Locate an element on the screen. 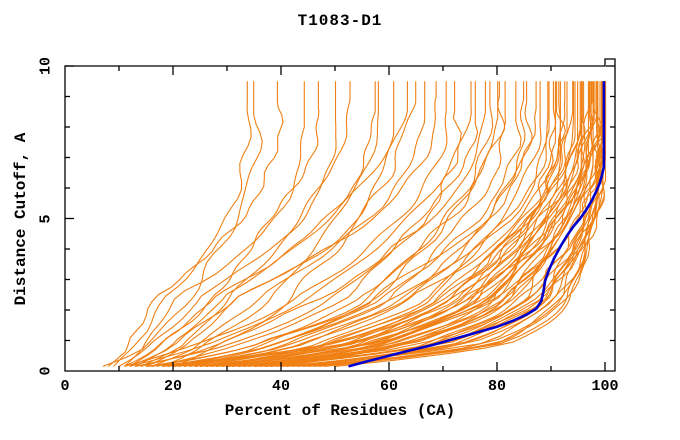 This screenshot has width=680, height=440. chart-title: T1083-D1 is located at coordinates (340, 21).